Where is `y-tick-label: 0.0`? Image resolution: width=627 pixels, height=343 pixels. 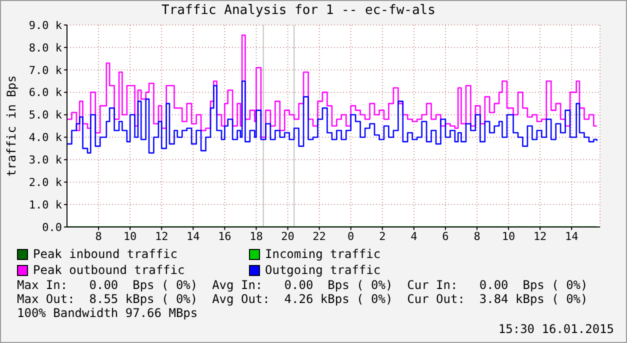 y-tick-label: 0.0 is located at coordinates (52, 227).